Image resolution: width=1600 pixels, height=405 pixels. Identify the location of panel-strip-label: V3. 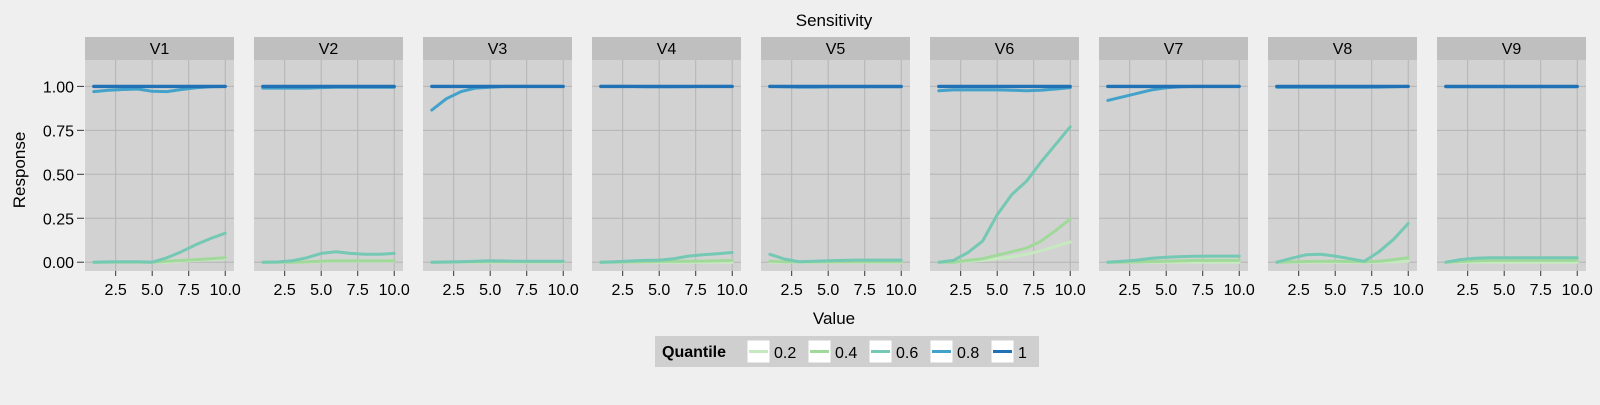
(498, 49).